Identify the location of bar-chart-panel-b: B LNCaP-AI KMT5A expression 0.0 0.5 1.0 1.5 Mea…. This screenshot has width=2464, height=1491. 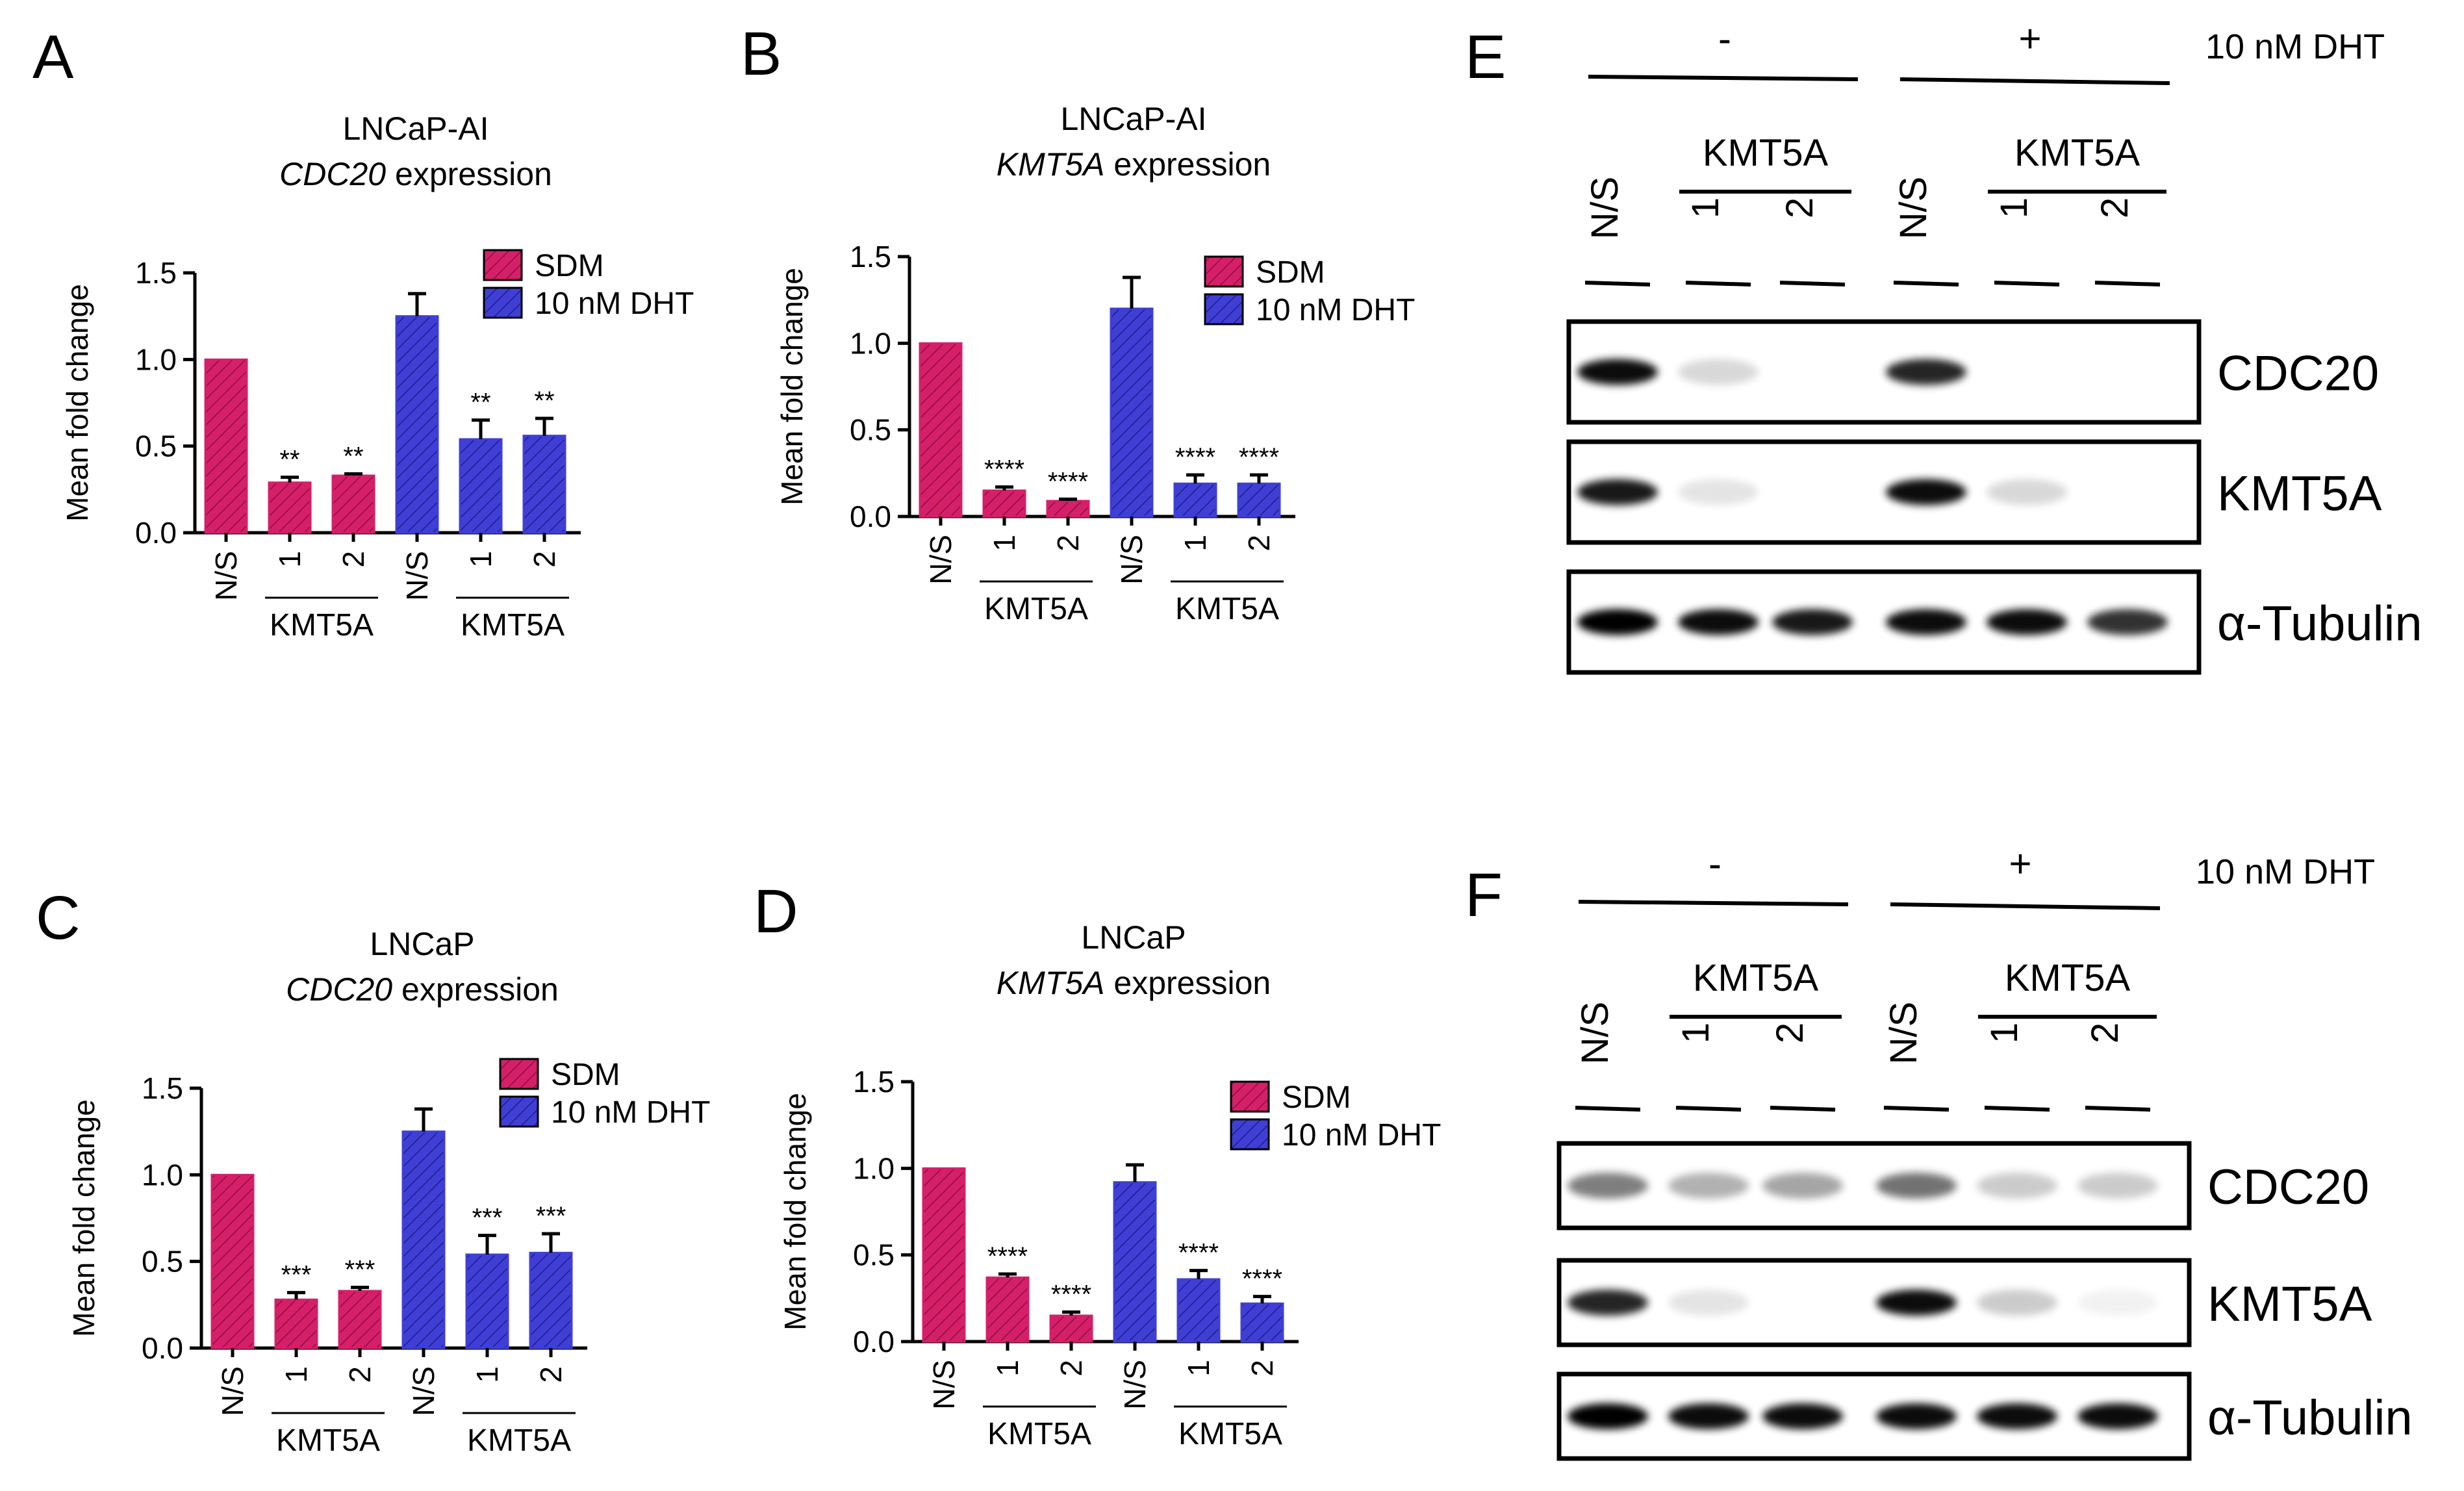
(1078, 322).